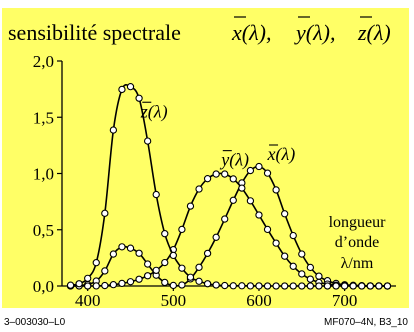 The height and width of the screenshot is (332, 414). What do you see at coordinates (358, 222) in the screenshot?
I see `axis-label-line-1: longueur` at bounding box center [358, 222].